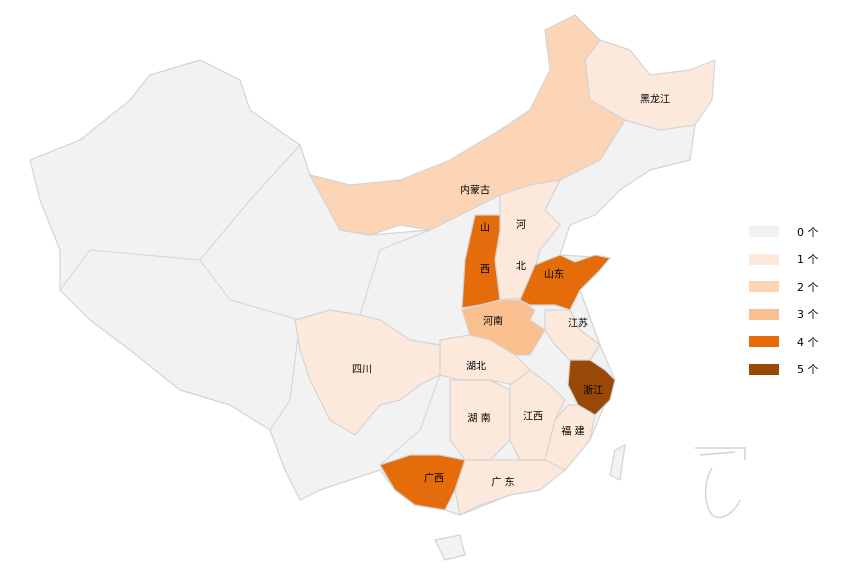 This screenshot has width=851, height=568. What do you see at coordinates (808, 315) in the screenshot?
I see `legend-label: 3 个` at bounding box center [808, 315].